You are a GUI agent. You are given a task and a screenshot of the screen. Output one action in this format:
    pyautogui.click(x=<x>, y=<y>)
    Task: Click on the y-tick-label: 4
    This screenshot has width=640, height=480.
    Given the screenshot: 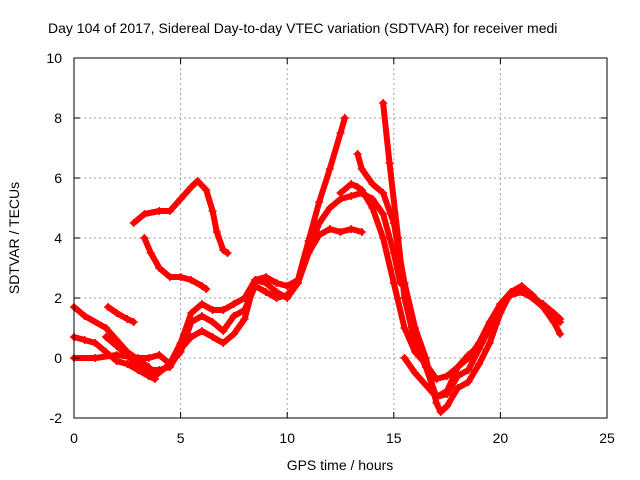 What is the action you would take?
    pyautogui.click(x=58, y=238)
    